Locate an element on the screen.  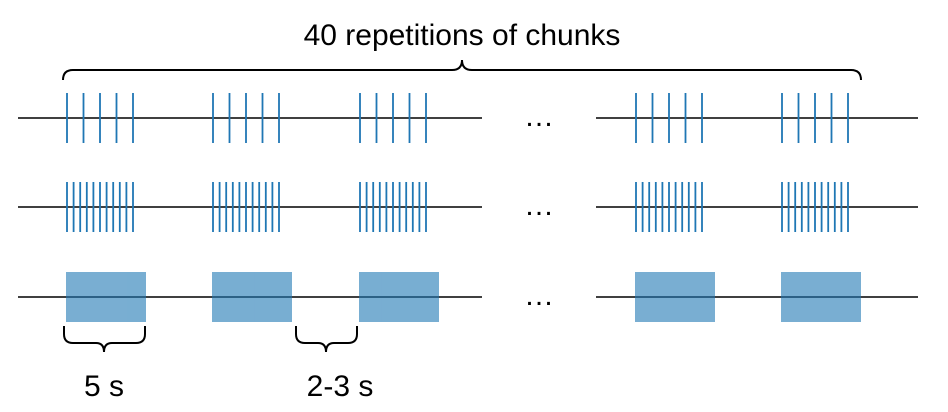
gap-brace is located at coordinates (326, 339).